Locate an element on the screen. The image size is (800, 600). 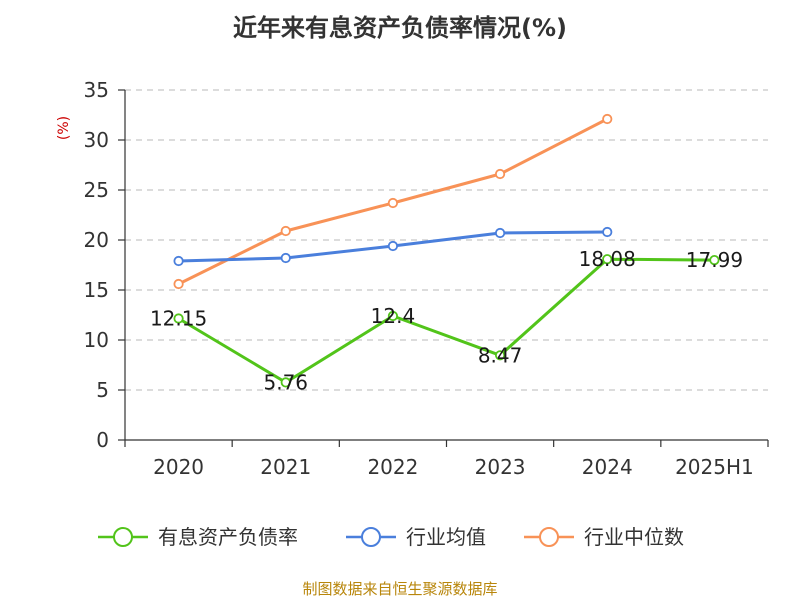
x-tick-label: 2024 is located at coordinates (607, 467).